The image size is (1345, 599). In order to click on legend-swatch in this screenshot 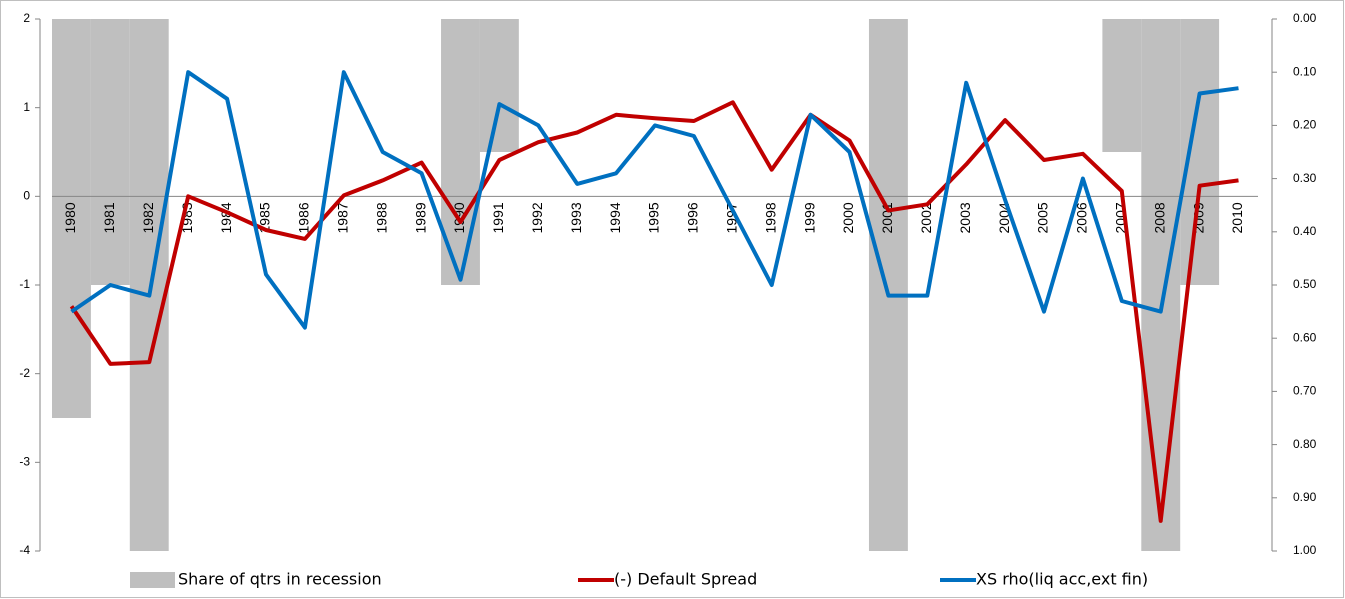, I will do `click(152, 580)`.